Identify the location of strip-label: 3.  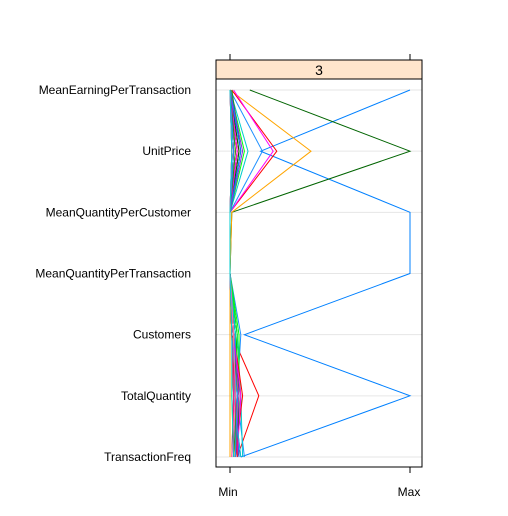
(319, 70).